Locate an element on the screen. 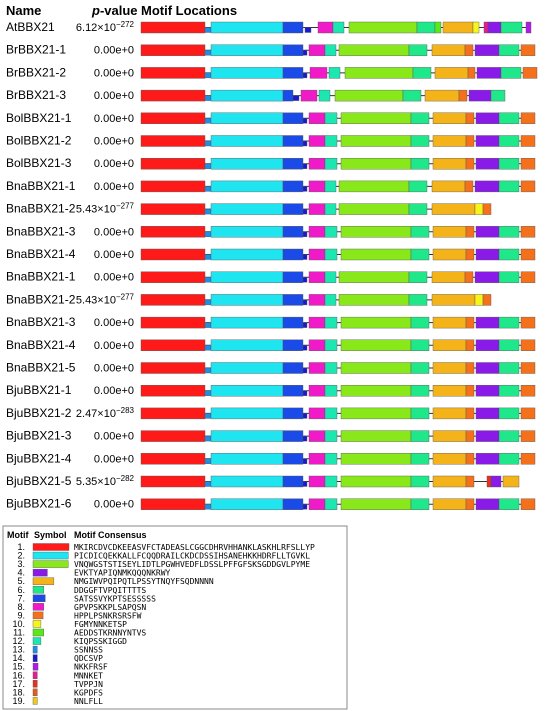  gene-row: BnaBBX21-2 5.43×10−277 is located at coordinates (249, 209).